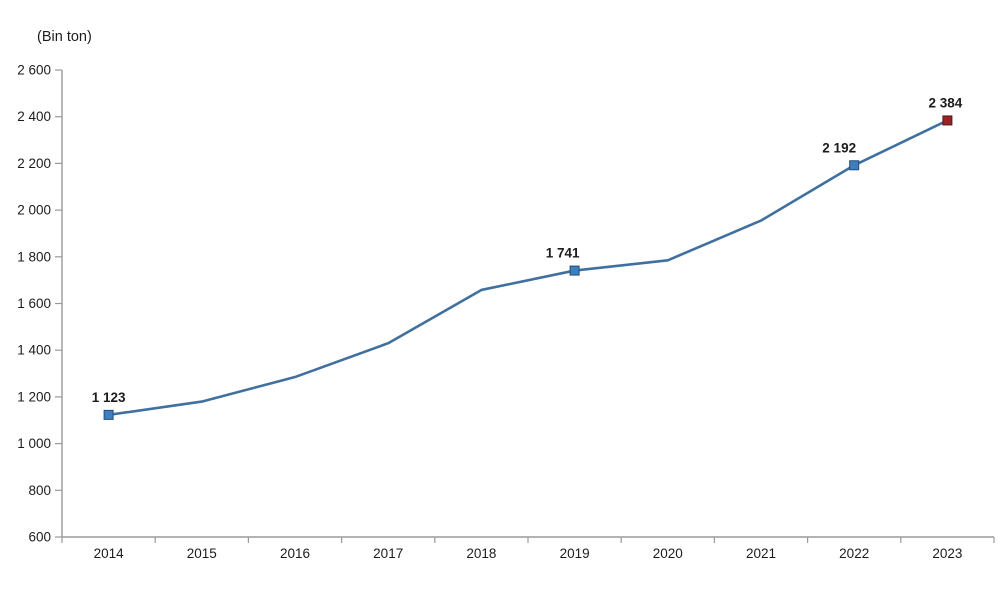 The height and width of the screenshot is (593, 1000). Describe the element at coordinates (854, 553) in the screenshot. I see `x-axis-tick-label: 2022` at that location.